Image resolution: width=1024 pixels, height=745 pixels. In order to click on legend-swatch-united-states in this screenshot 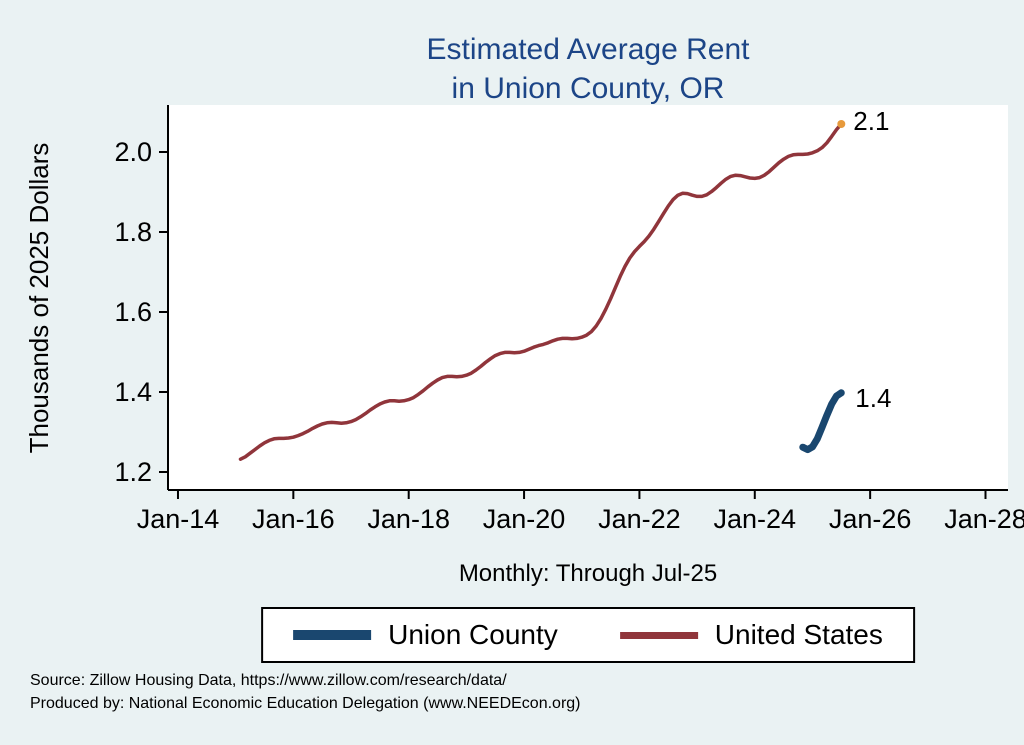, I will do `click(658, 635)`.